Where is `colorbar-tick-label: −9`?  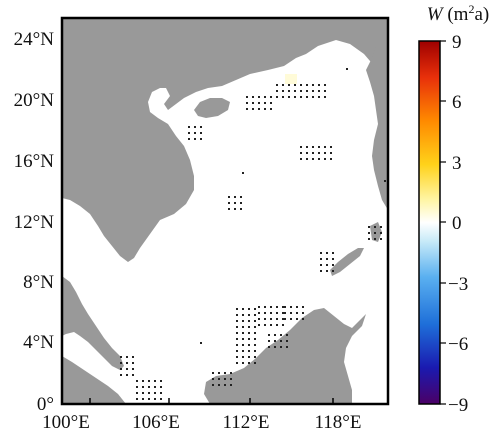
colorbar-tick-label: −9 is located at coordinates (458, 405).